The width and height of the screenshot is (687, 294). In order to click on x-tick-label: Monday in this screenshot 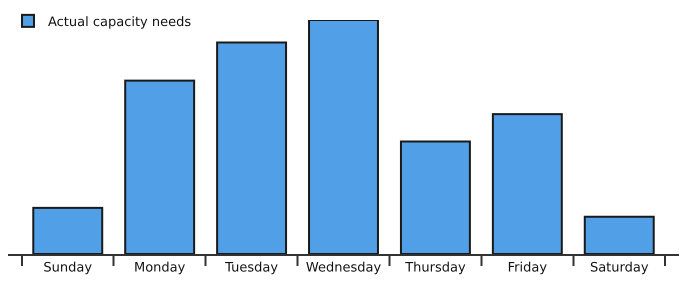, I will do `click(160, 268)`.